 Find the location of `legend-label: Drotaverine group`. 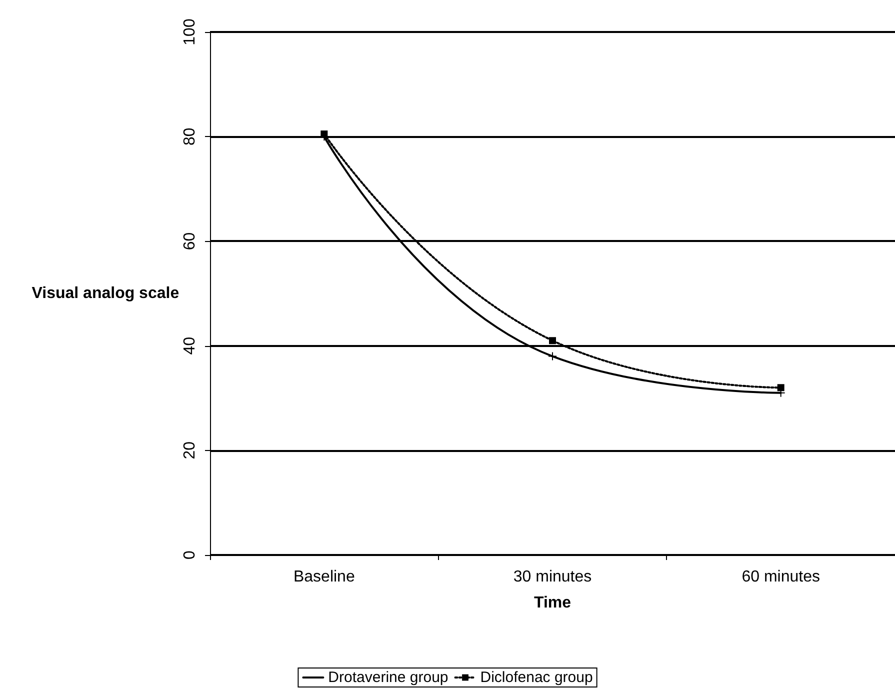

legend-label: Drotaverine group is located at coordinates (388, 677).